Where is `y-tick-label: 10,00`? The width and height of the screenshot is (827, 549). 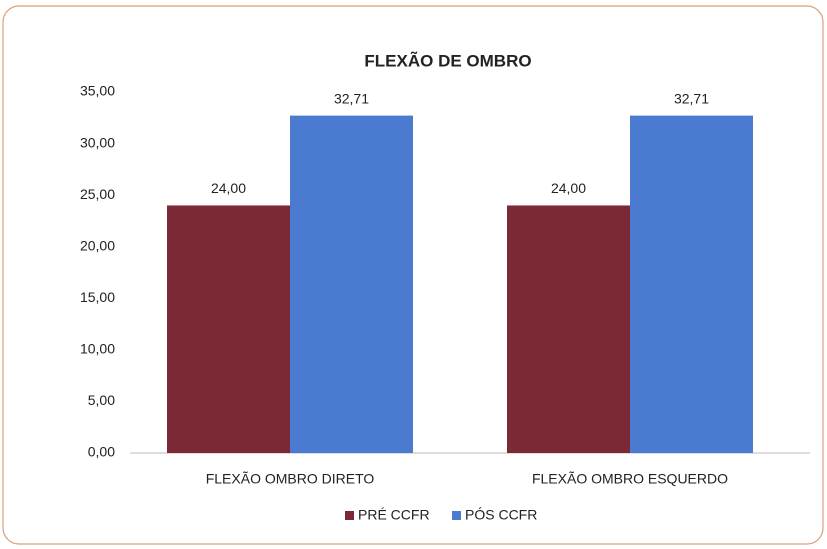 y-tick-label: 10,00 is located at coordinates (97, 349).